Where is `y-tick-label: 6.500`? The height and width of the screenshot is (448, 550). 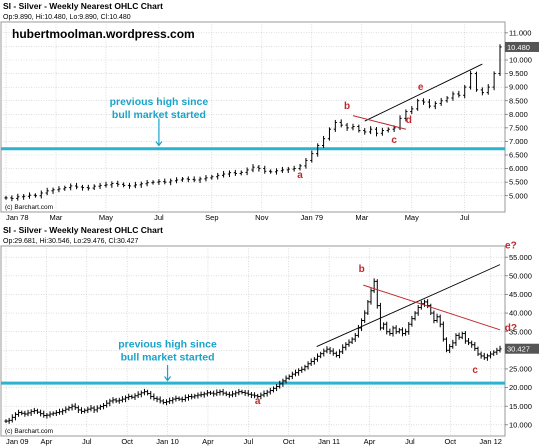
y-tick-label: 6.500 is located at coordinates (518, 155).